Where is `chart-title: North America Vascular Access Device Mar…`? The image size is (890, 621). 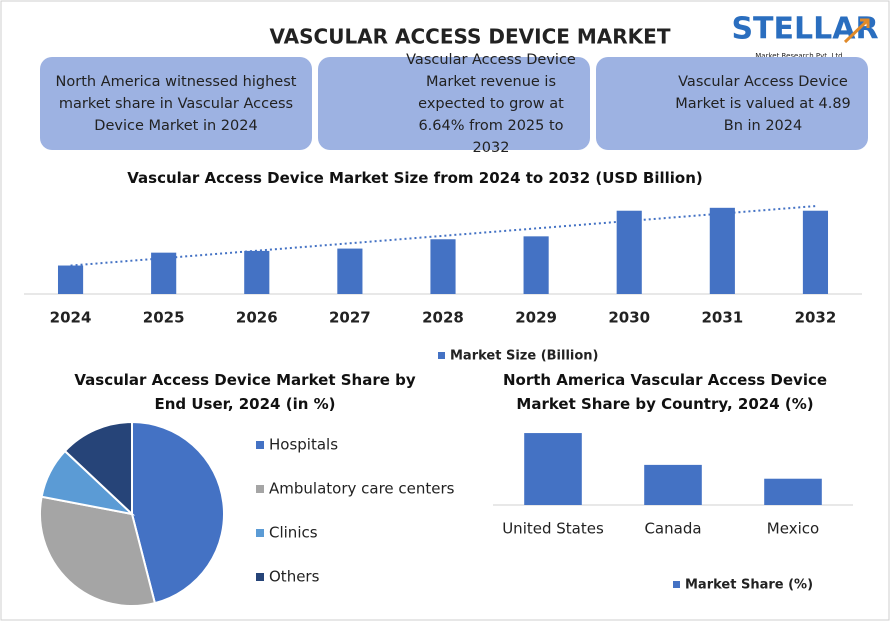
chart-title: North America Vascular Access Device Mar… is located at coordinates (665, 392).